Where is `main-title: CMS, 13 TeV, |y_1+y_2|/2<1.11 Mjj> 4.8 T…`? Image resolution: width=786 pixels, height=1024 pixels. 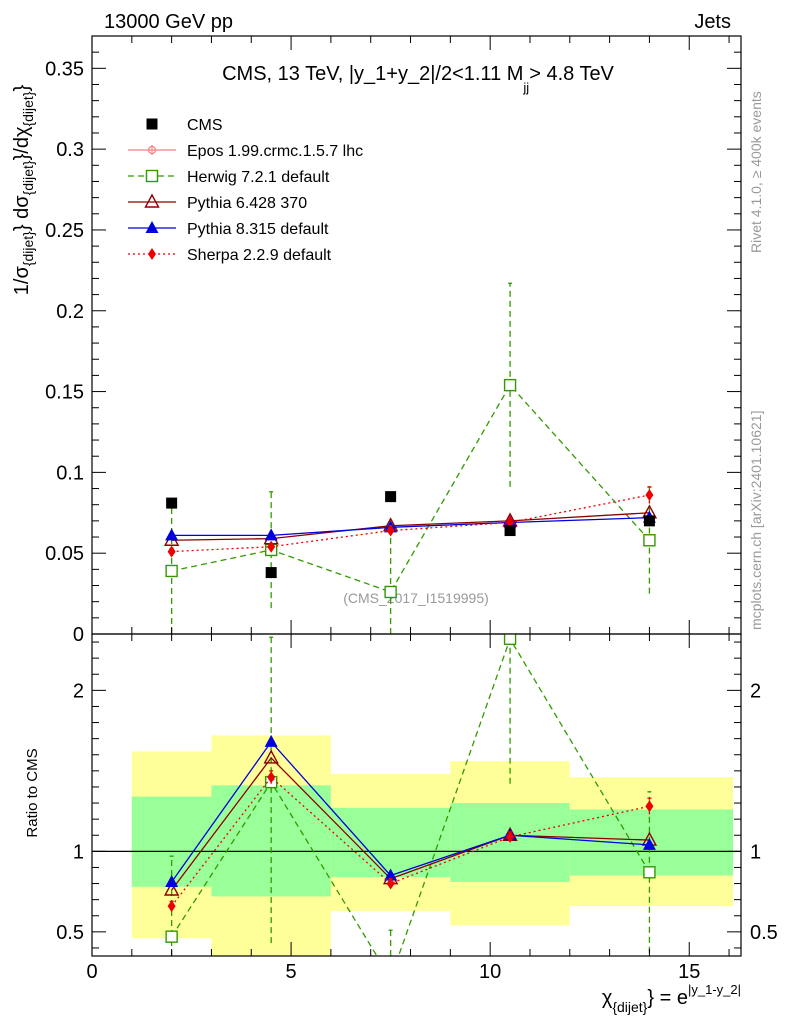
main-title: CMS, 13 TeV, |y_1+y_2|/2<1.11 Mjj> 4.8 T… is located at coordinates (418, 79).